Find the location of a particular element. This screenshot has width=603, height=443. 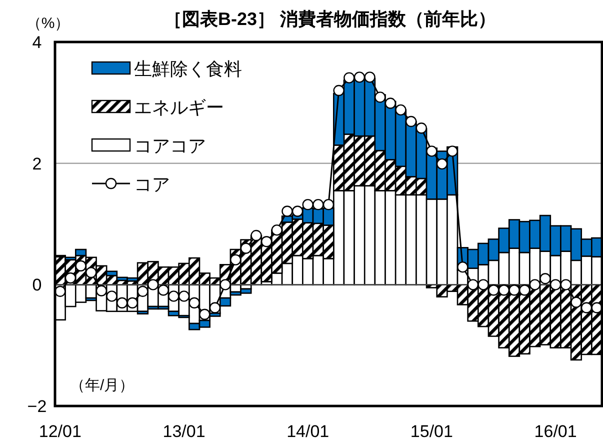

x-tick-label: 15/01 is located at coordinates (431, 431).